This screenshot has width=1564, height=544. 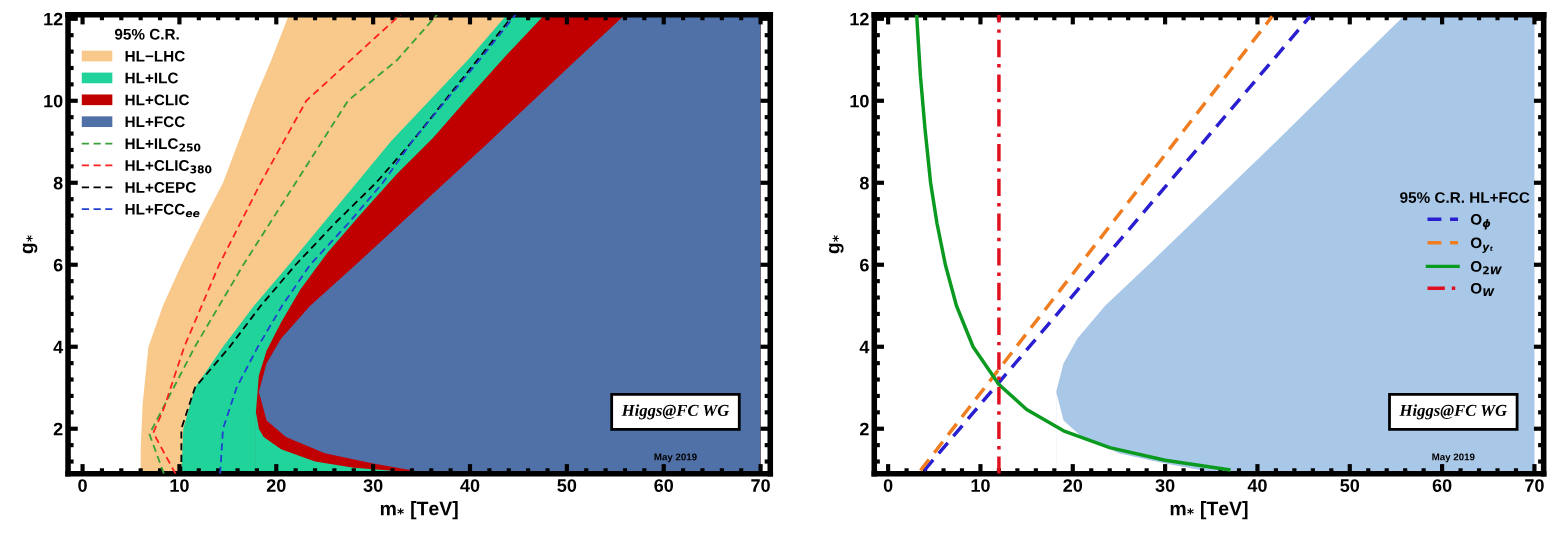 I want to click on legend-label: HL+CEPC, so click(x=160, y=187).